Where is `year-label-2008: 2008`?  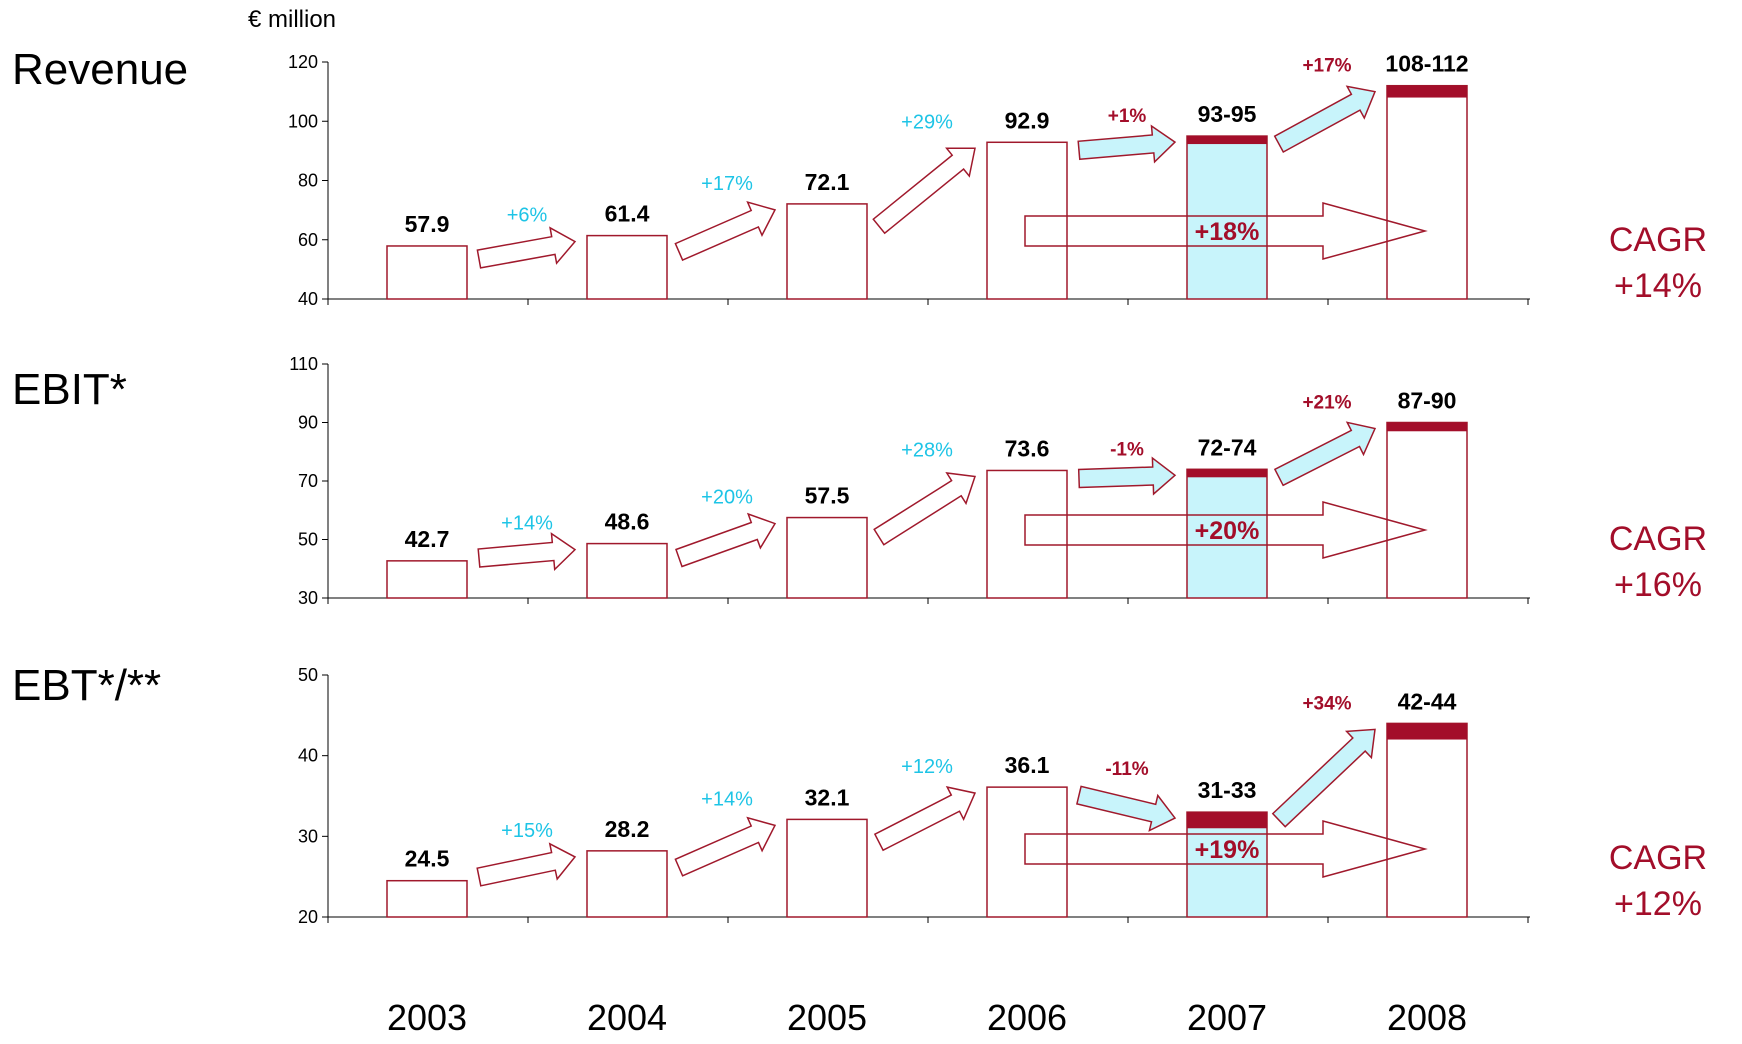 year-label-2008: 2008 is located at coordinates (1427, 1017).